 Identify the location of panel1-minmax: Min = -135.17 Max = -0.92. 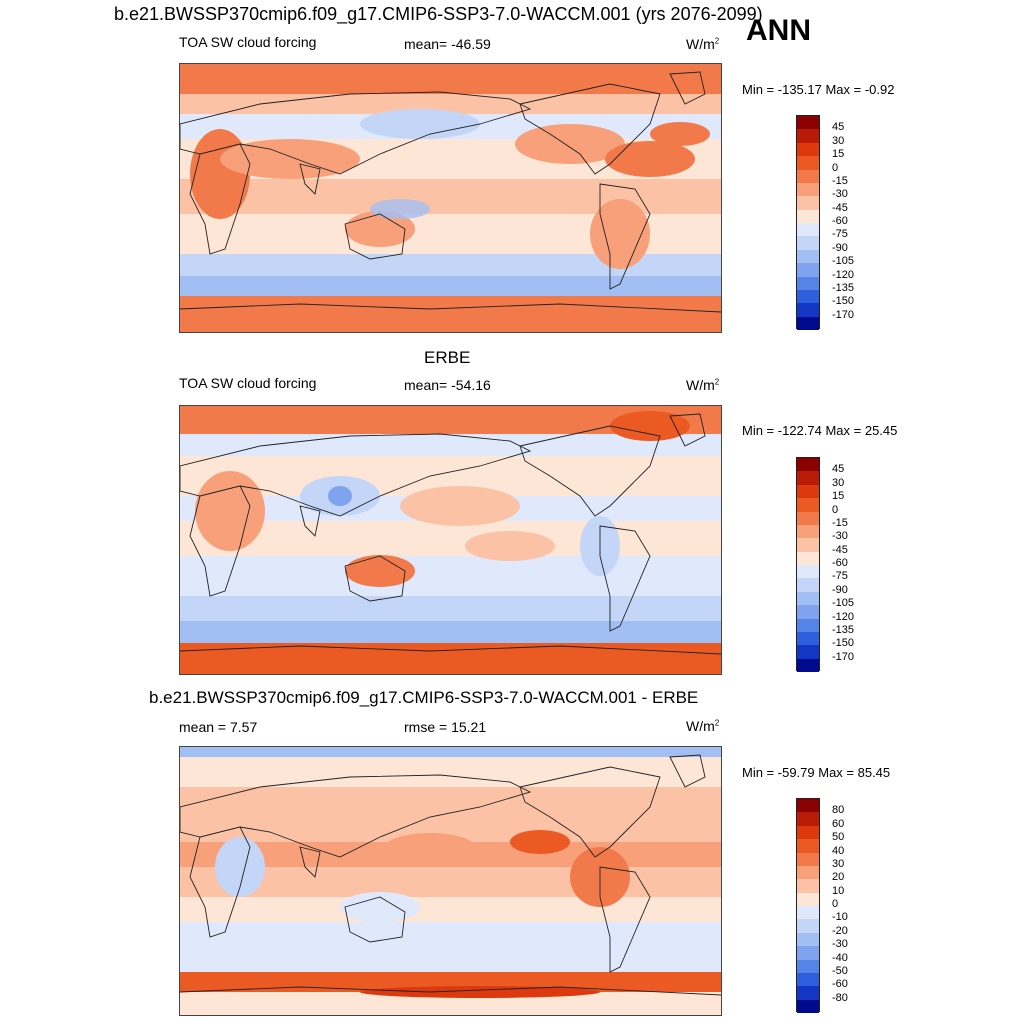
(818, 89).